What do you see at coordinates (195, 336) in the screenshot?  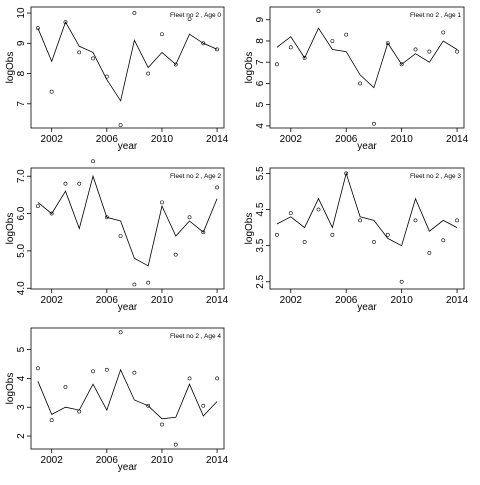 I see `panel-title: Fleet no 2 , Age 4` at bounding box center [195, 336].